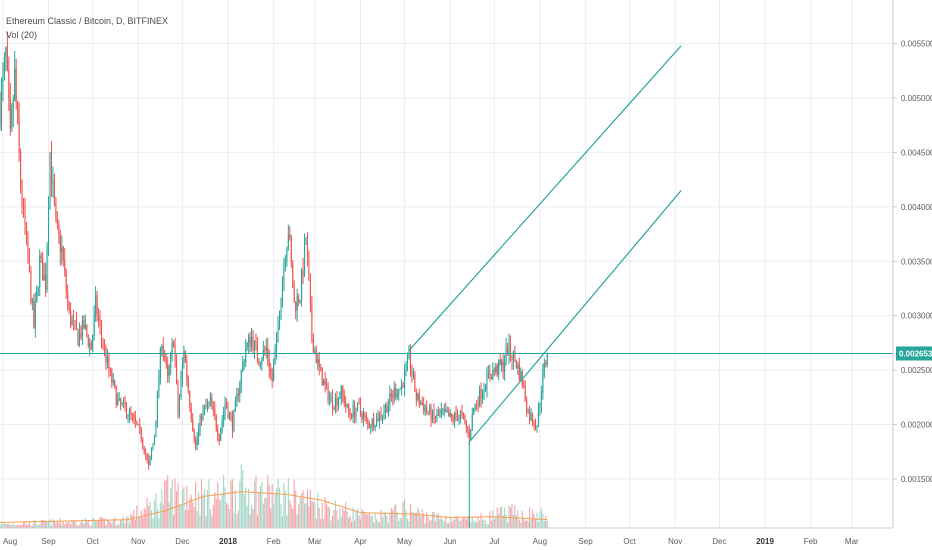 The width and height of the screenshot is (932, 550). Describe the element at coordinates (916, 370) in the screenshot. I see `y-tick-label: 0.0025000` at that location.